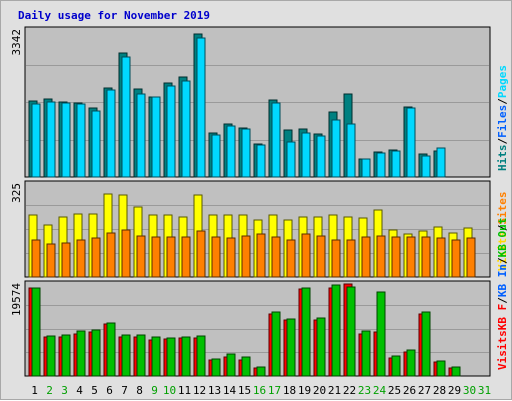 This screenshot has height=401, width=512. I want to click on day-label-29: 29, so click(454, 390).